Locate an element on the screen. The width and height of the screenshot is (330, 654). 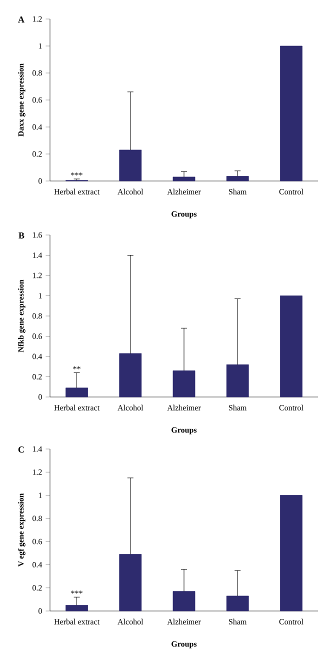
annotation: ** is located at coordinates (76, 368).